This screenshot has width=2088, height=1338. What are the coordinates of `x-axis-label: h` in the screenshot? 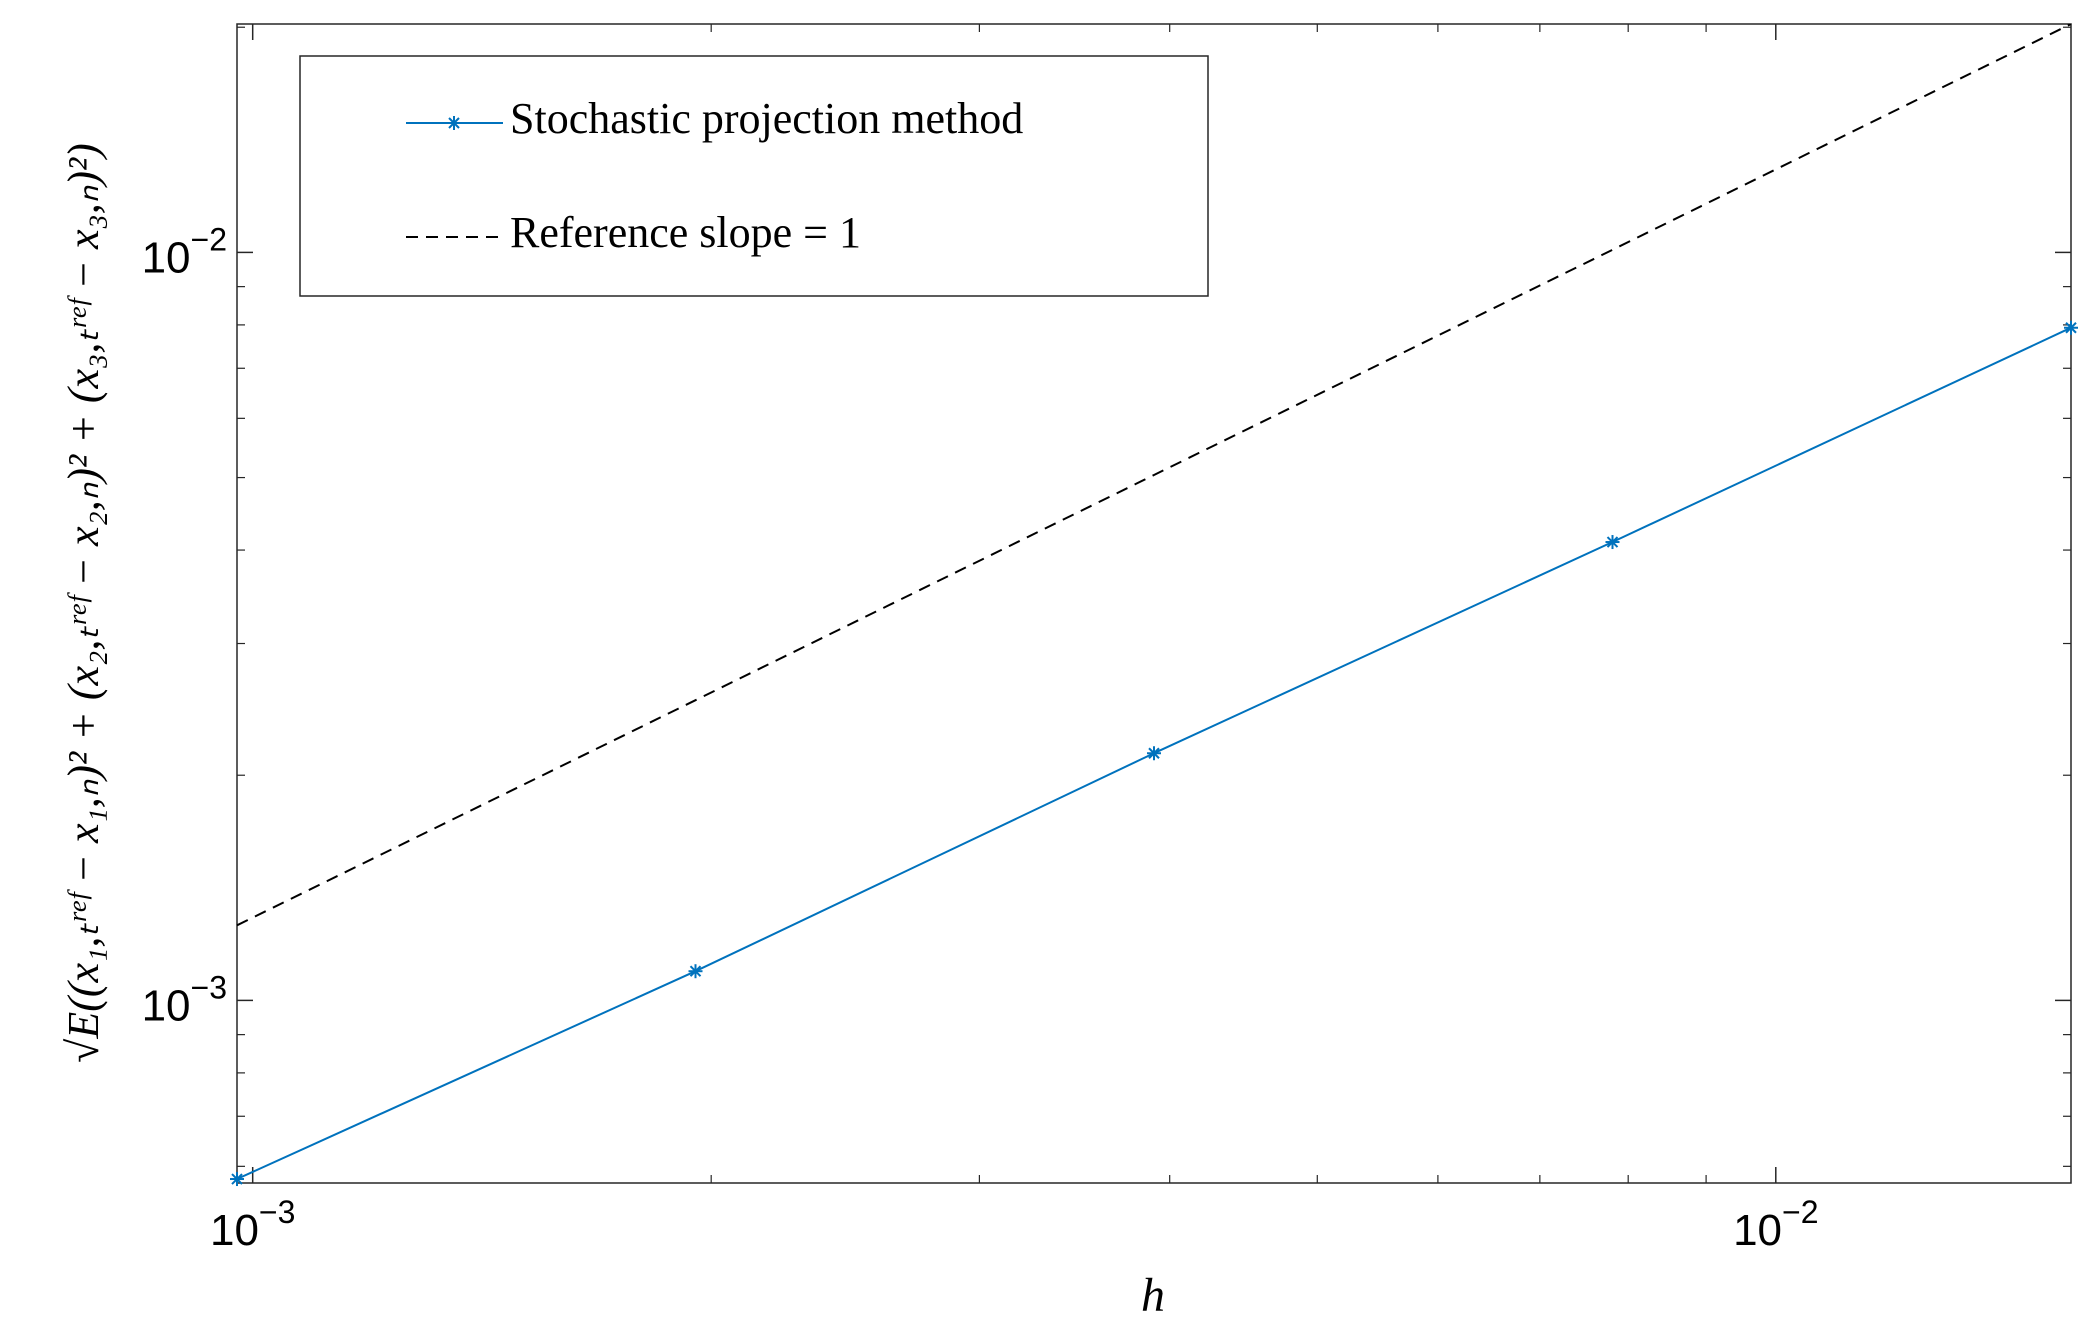 It's located at (1153, 1295).